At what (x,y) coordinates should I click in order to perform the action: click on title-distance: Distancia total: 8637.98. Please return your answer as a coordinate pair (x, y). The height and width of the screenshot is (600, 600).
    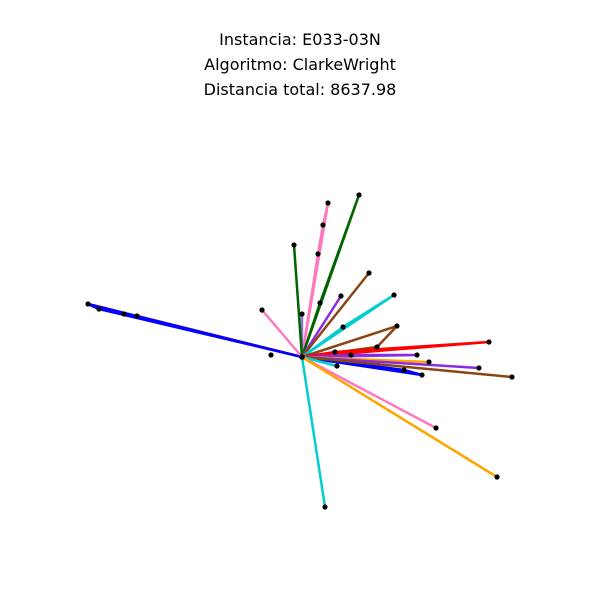
    Looking at the image, I should click on (300, 89).